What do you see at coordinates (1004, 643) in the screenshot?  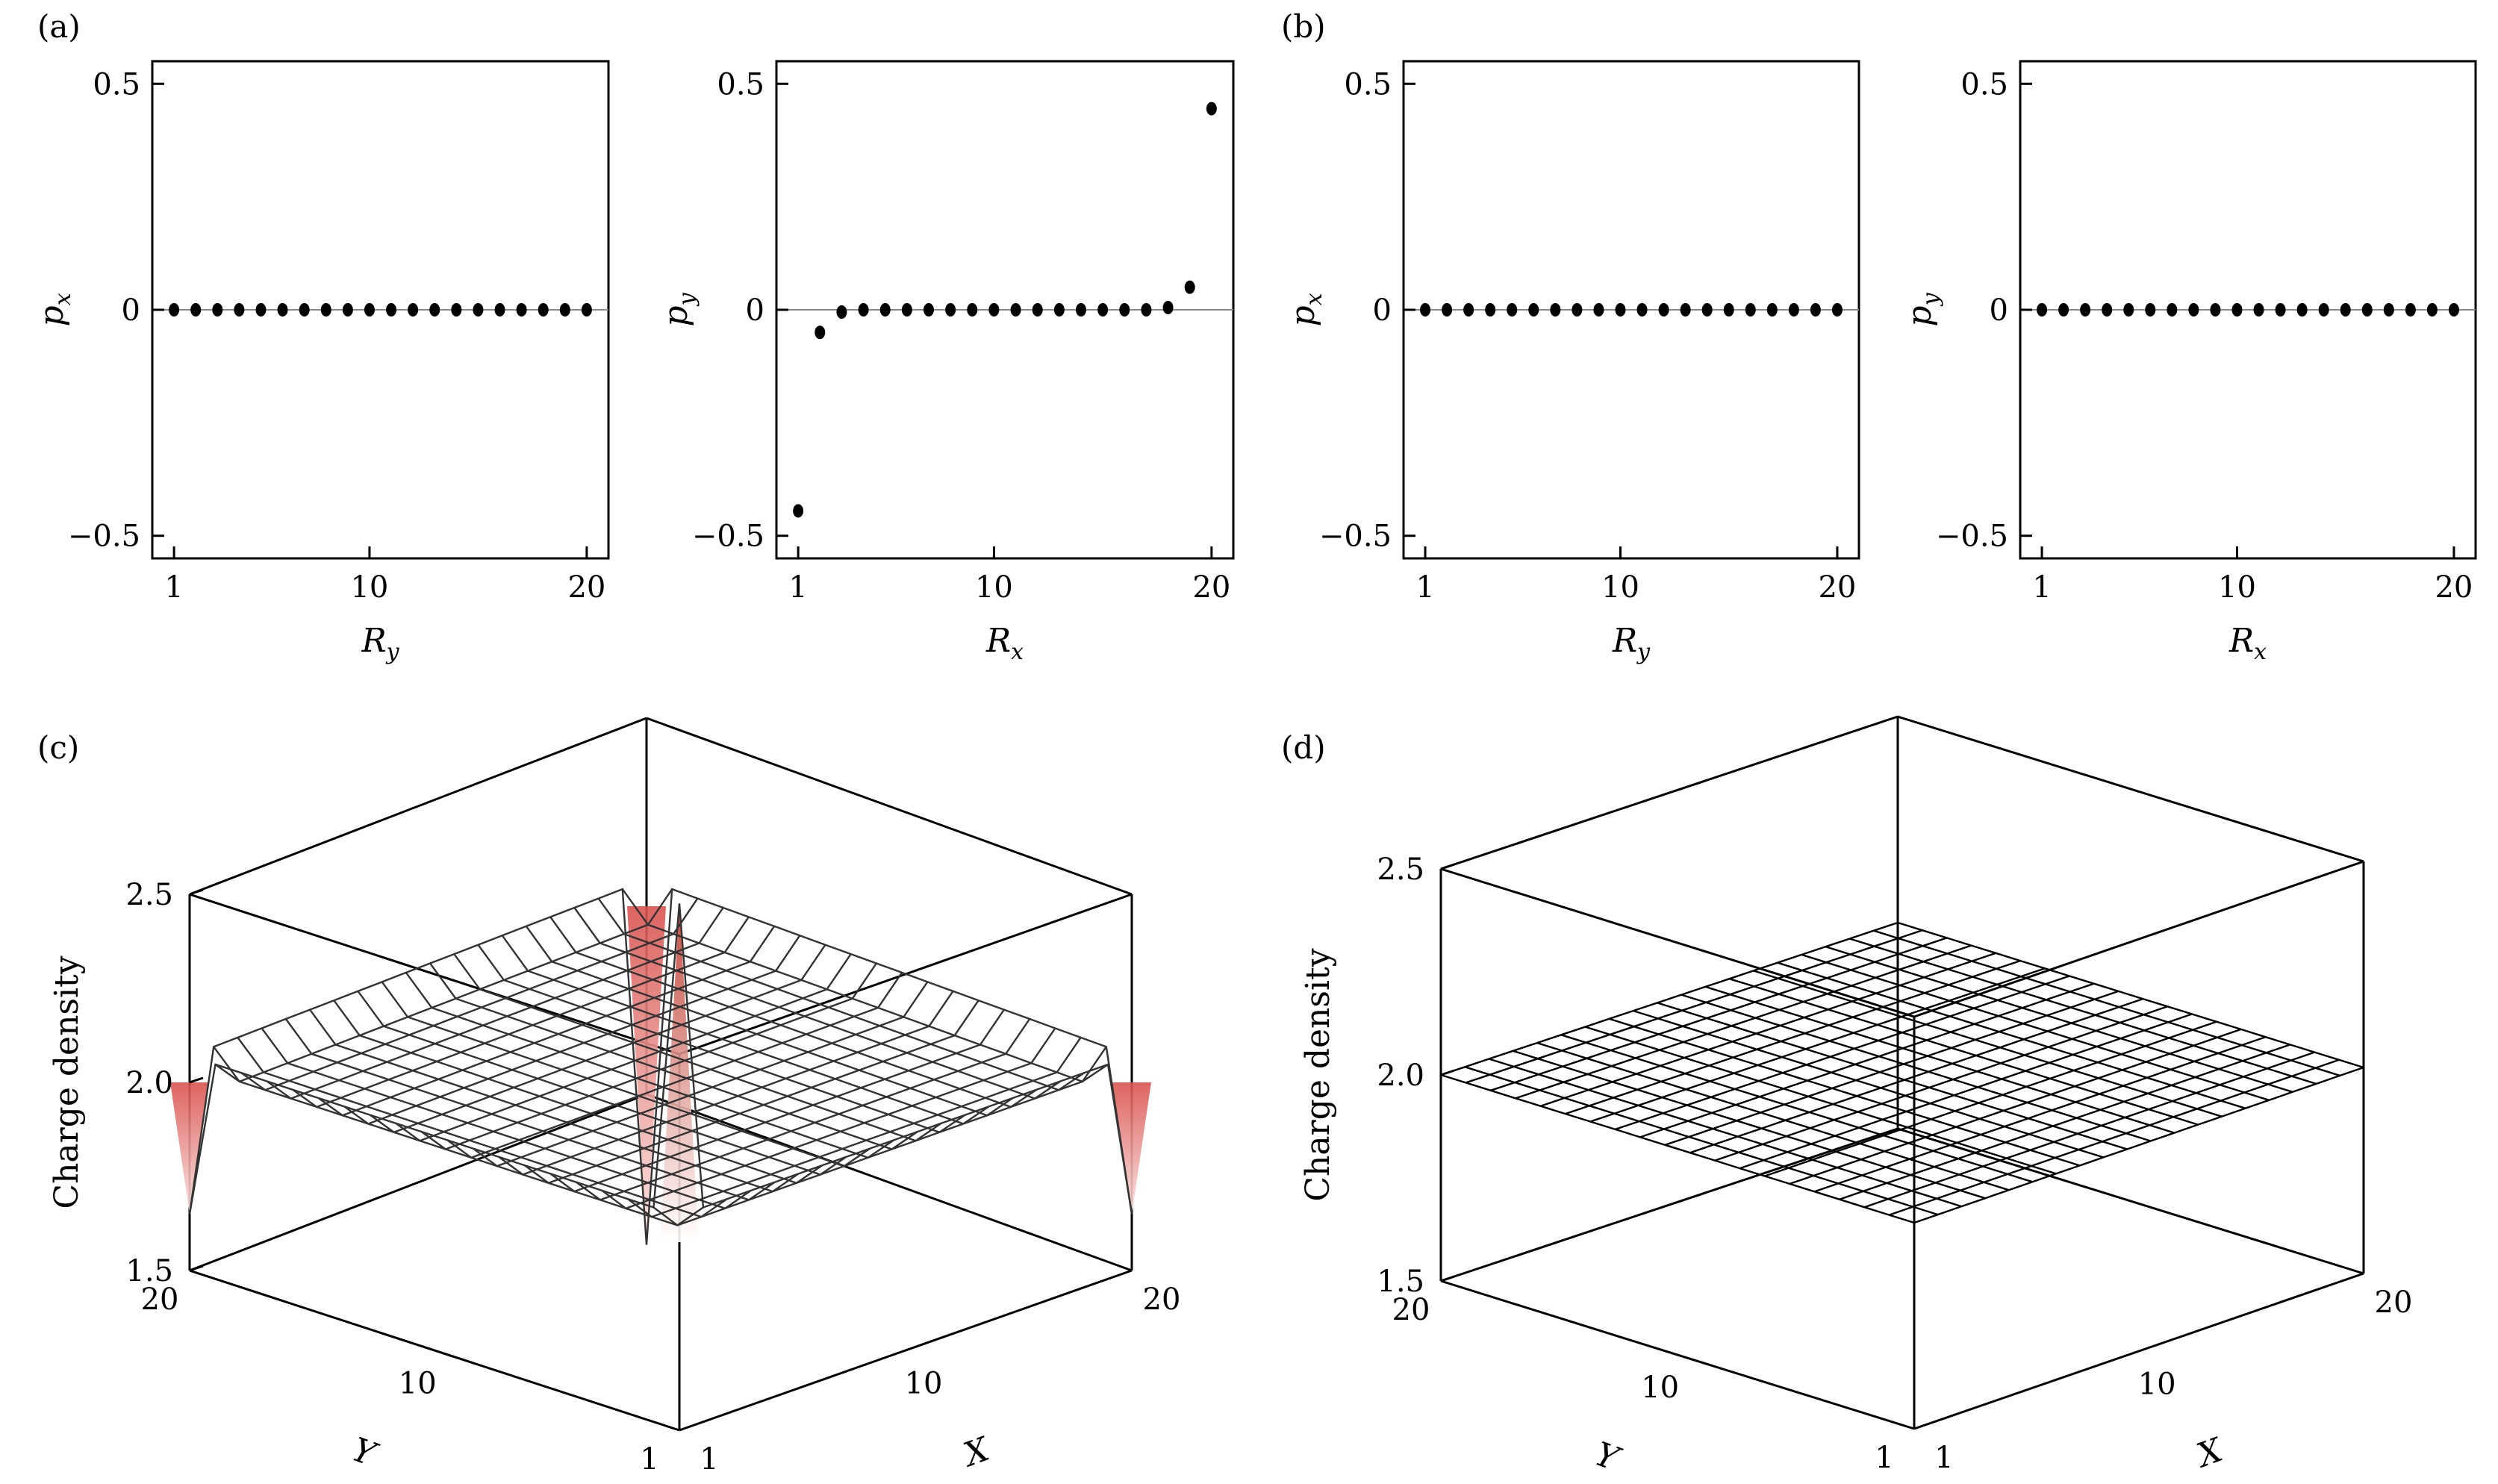 I see `x-axis-label: Rx` at bounding box center [1004, 643].